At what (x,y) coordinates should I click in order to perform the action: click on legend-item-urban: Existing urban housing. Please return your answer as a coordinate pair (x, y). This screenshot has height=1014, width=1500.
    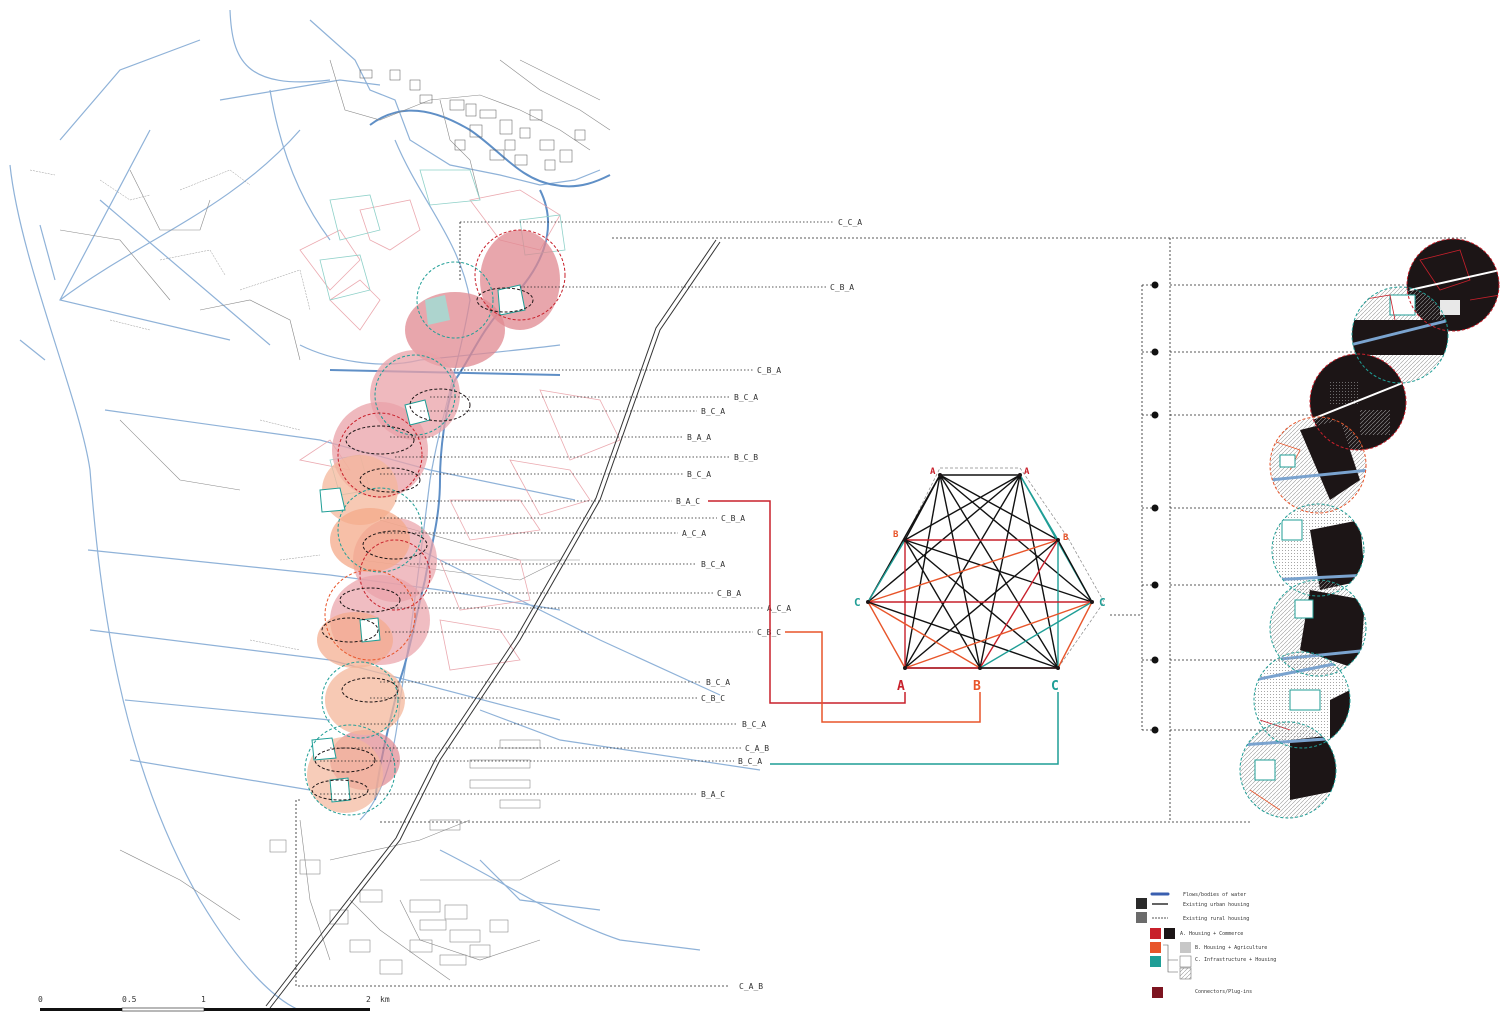
    Looking at the image, I should click on (1192, 903).